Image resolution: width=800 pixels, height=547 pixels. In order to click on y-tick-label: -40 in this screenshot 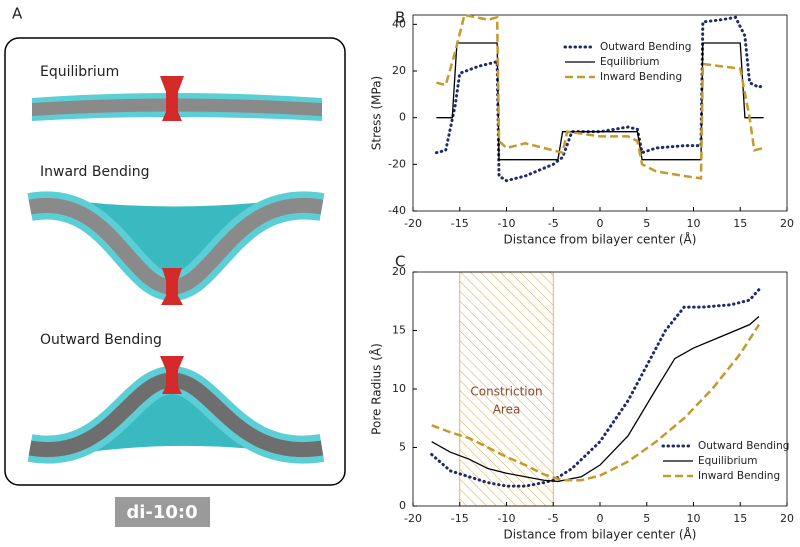, I will do `click(397, 210)`.